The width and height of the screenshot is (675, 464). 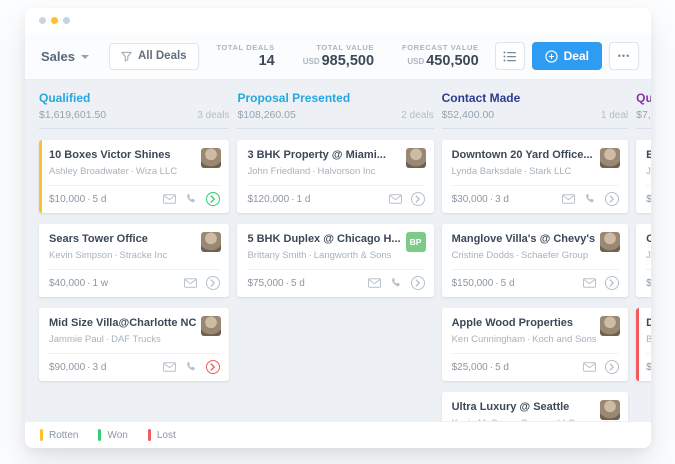 I want to click on deal-organization: Langworth & Sons, so click(x=352, y=255).